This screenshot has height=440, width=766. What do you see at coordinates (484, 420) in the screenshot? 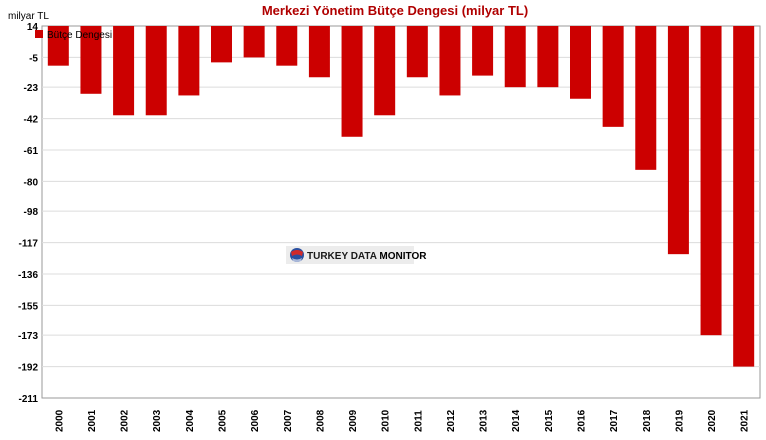
I see `x-tick-label: 2013` at bounding box center [484, 420].